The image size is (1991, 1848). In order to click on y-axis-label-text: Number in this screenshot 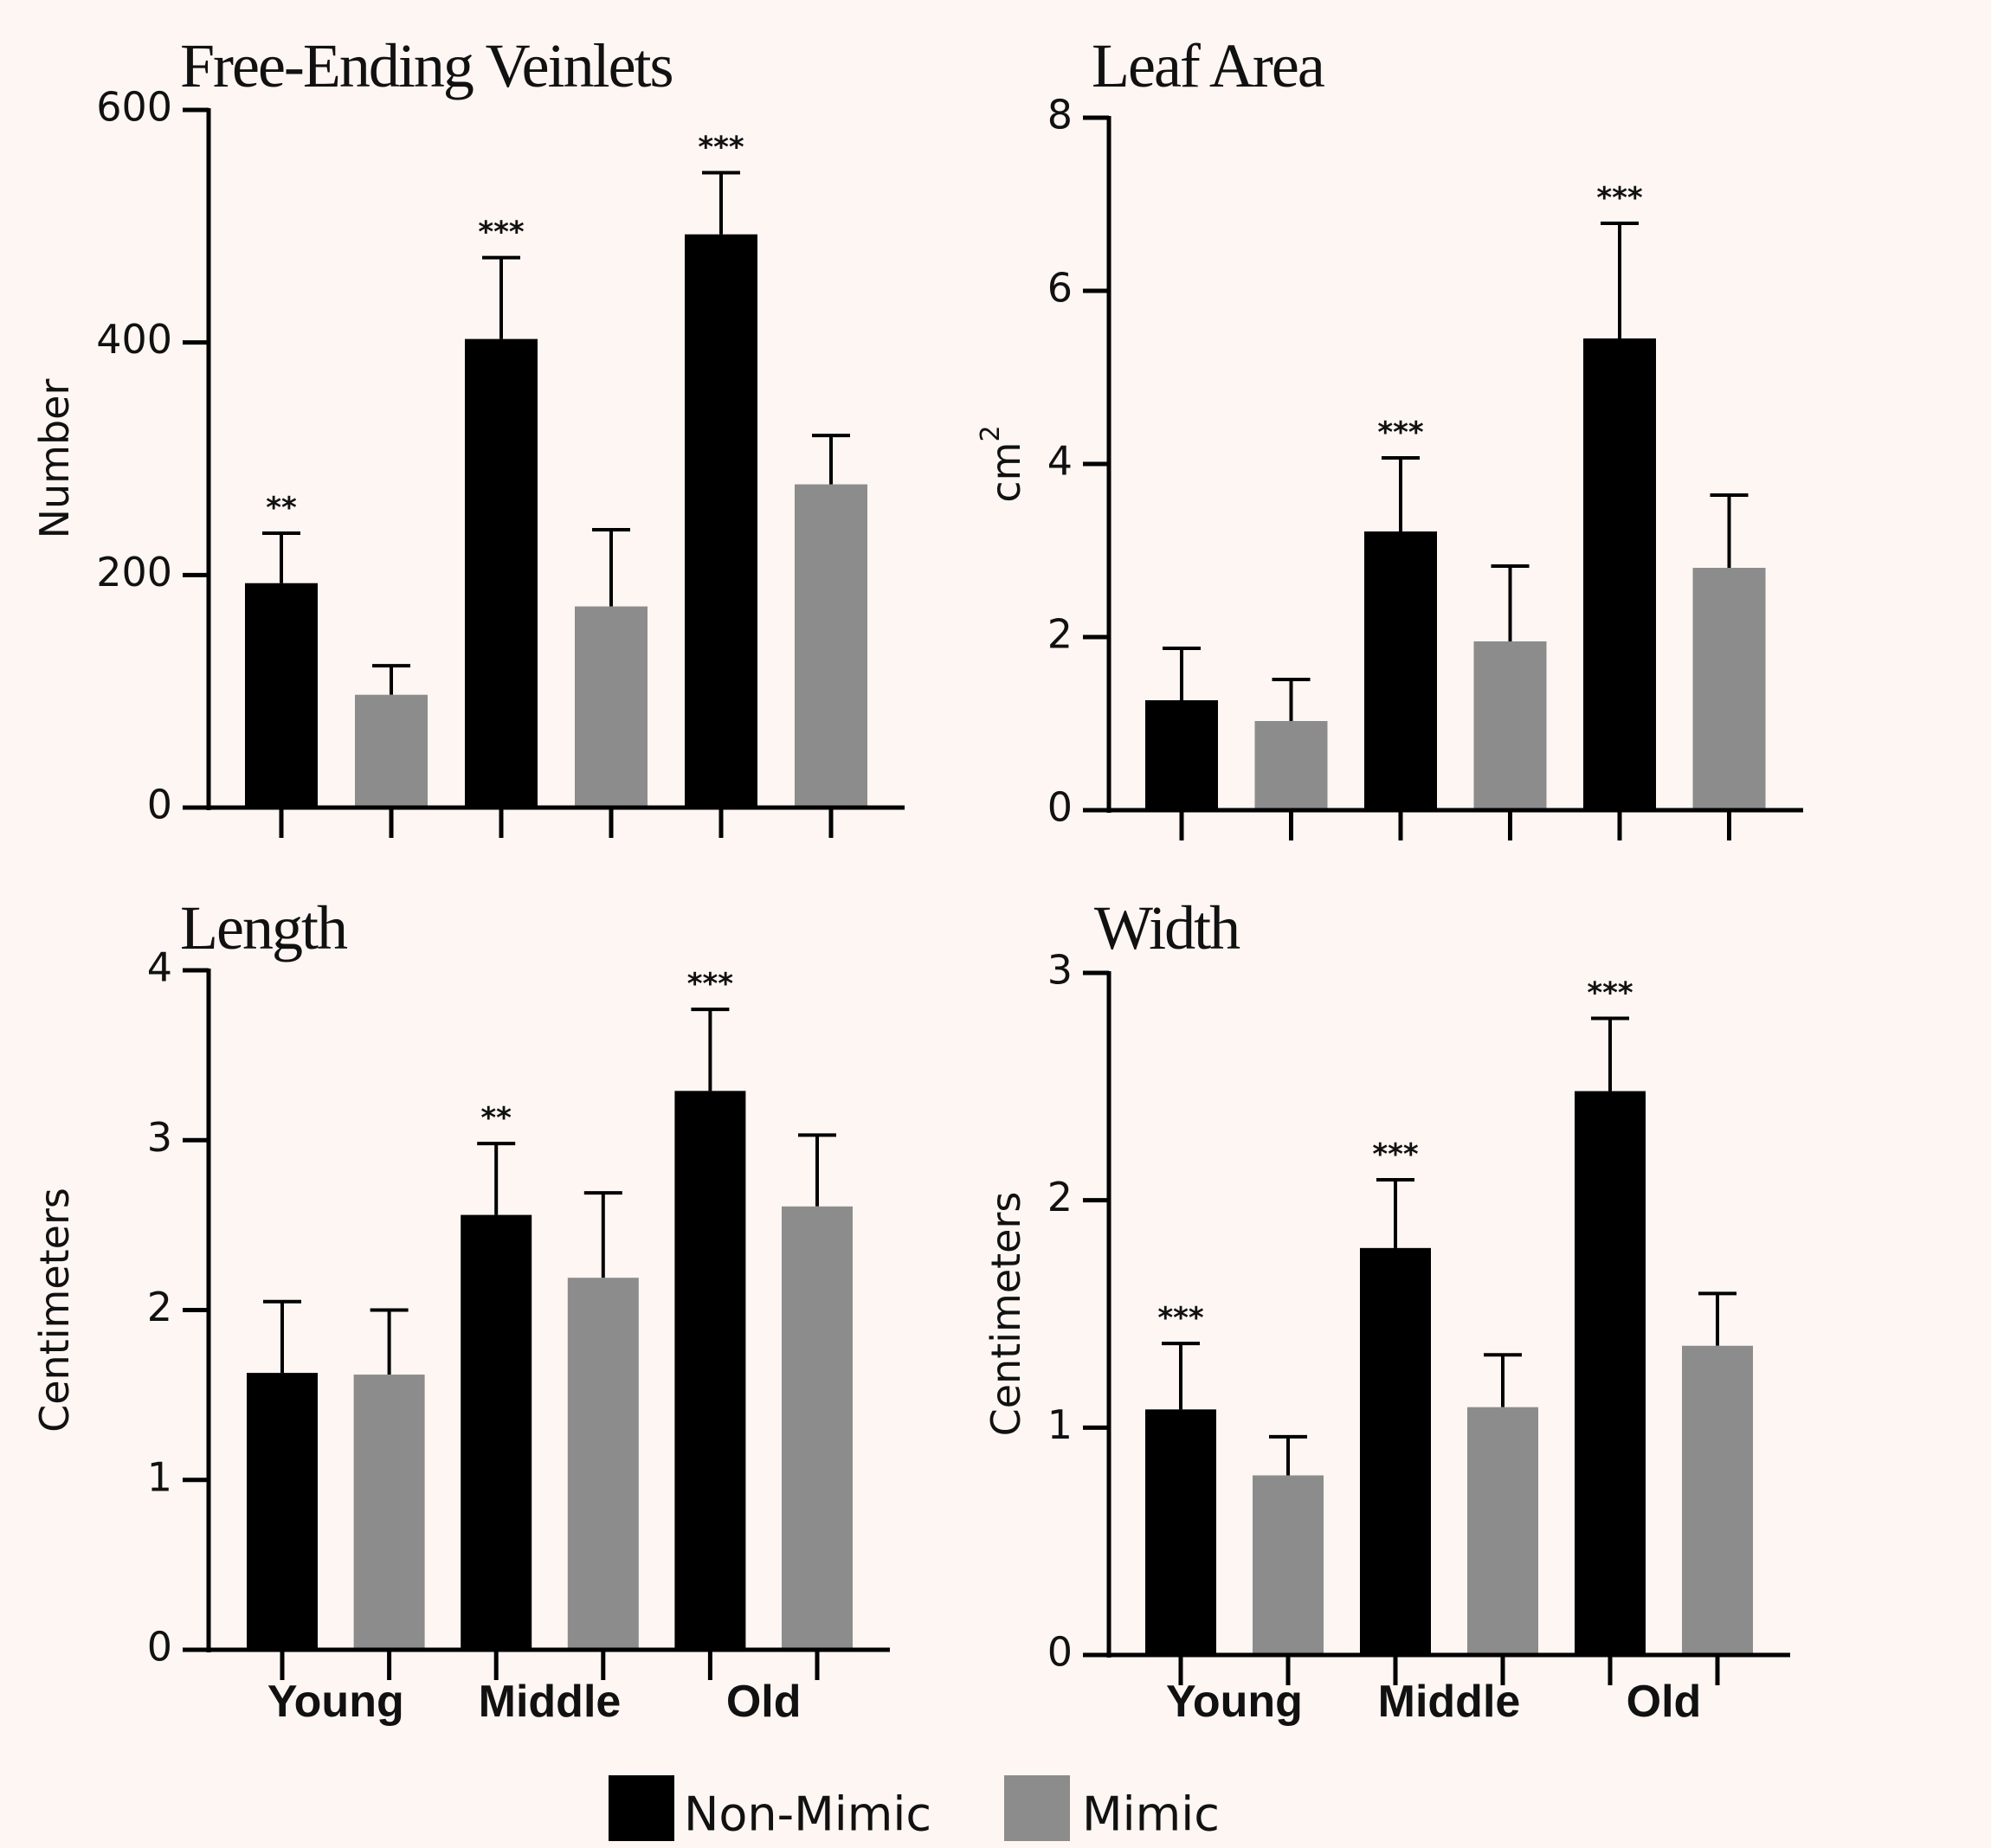, I will do `click(54, 459)`.